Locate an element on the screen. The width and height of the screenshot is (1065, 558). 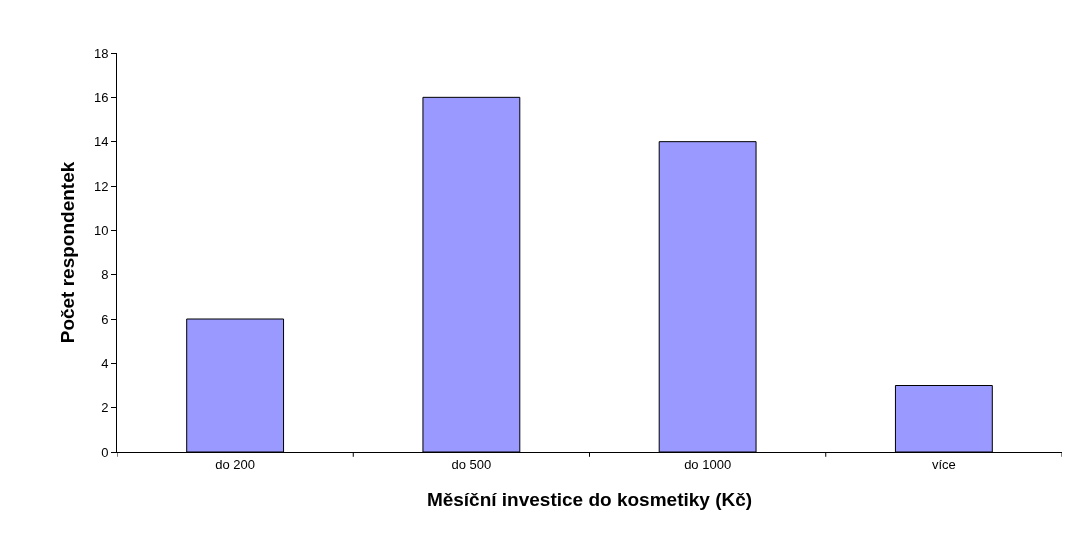
y-tick-label: 14 is located at coordinates (101, 142).